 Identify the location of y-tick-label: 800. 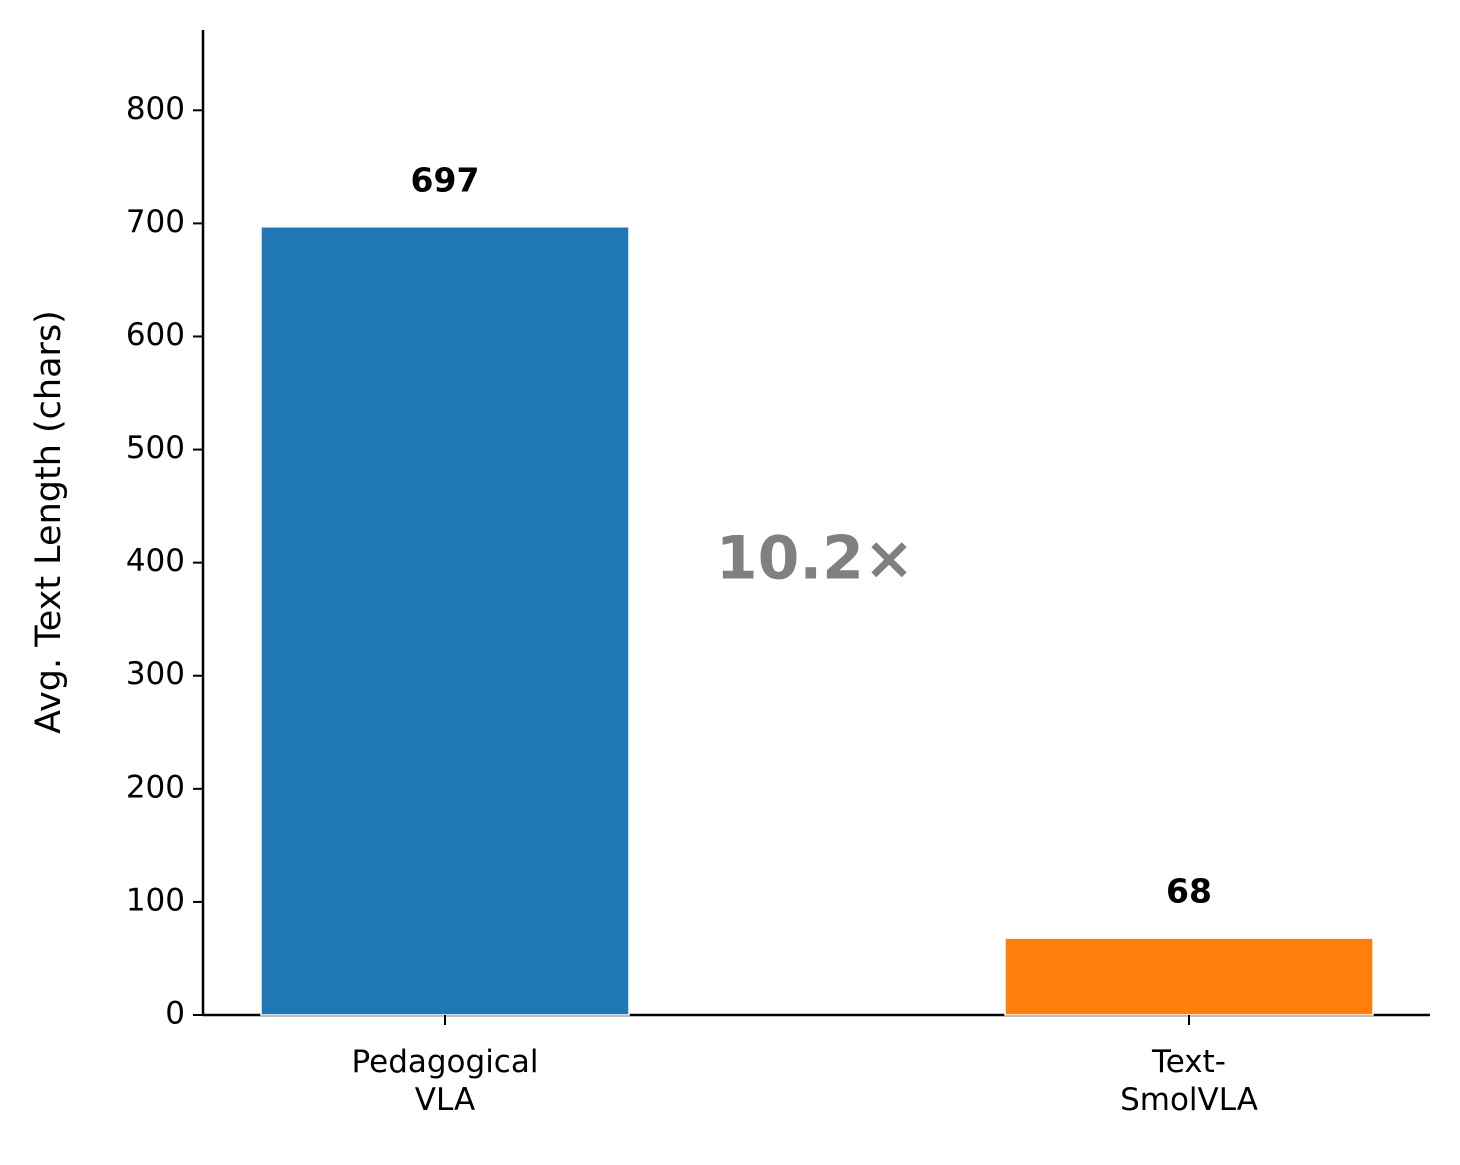
(155, 109).